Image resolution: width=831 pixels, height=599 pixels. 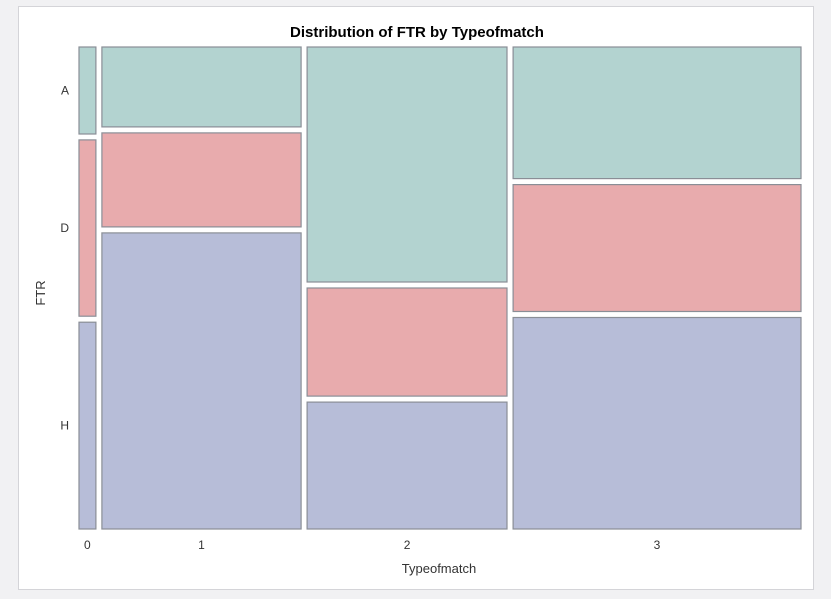 What do you see at coordinates (407, 545) in the screenshot?
I see `x-tick-2: 2` at bounding box center [407, 545].